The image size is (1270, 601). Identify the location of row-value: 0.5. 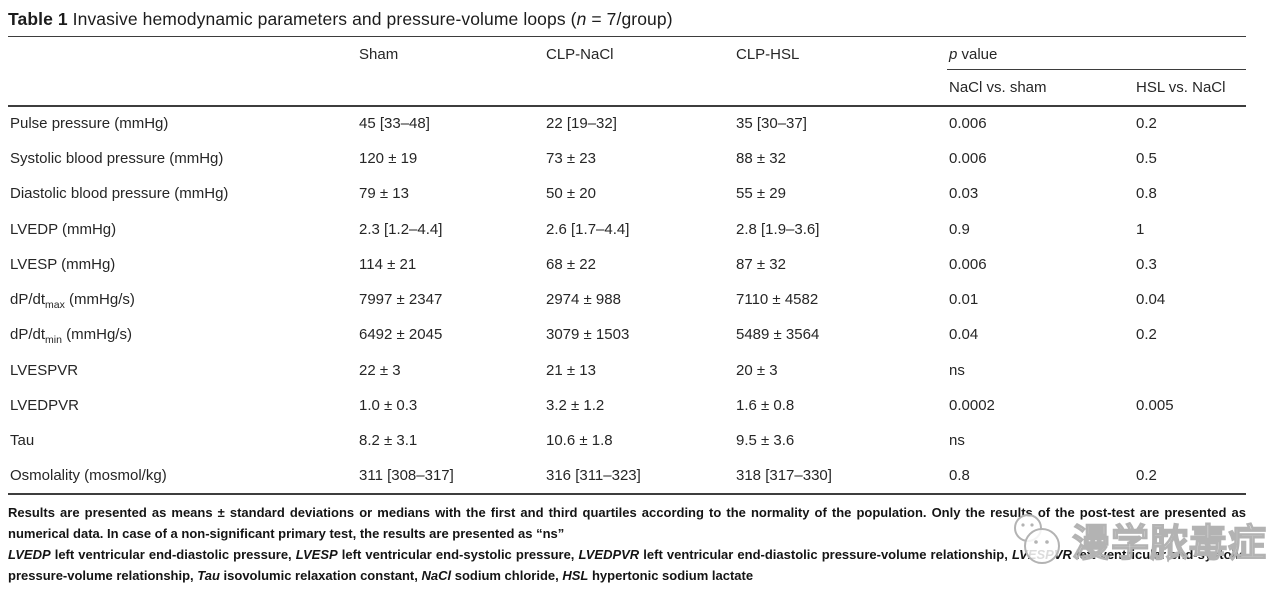
(1146, 158).